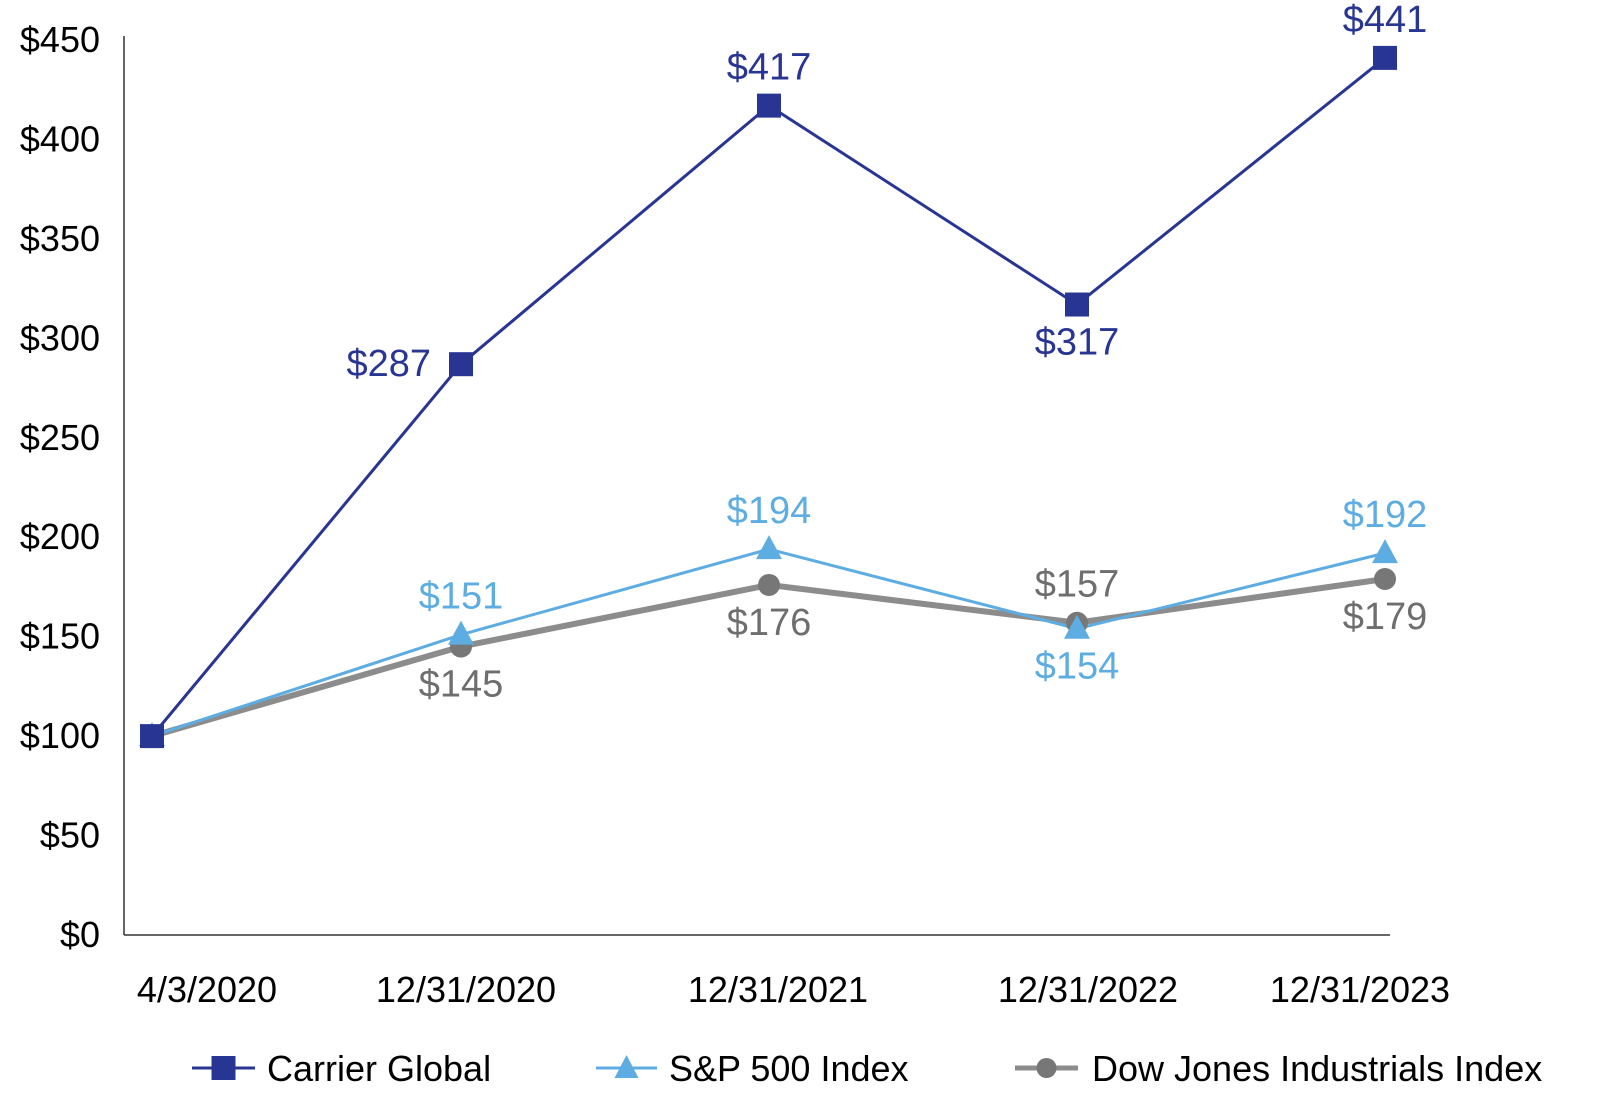  Describe the element at coordinates (60, 636) in the screenshot. I see `y-tick-label: $150` at that location.